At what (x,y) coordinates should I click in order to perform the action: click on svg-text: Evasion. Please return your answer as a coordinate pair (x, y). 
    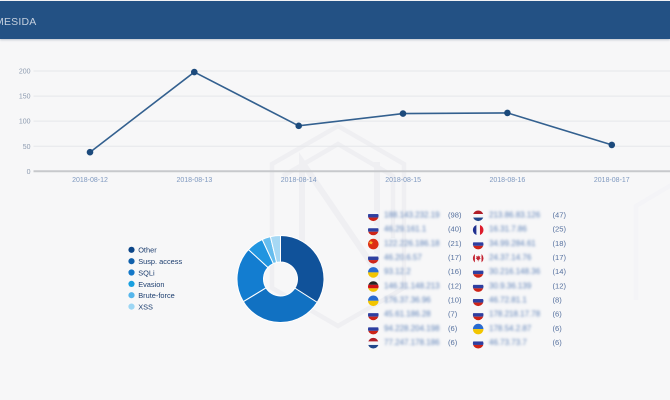
    Looking at the image, I should click on (151, 284).